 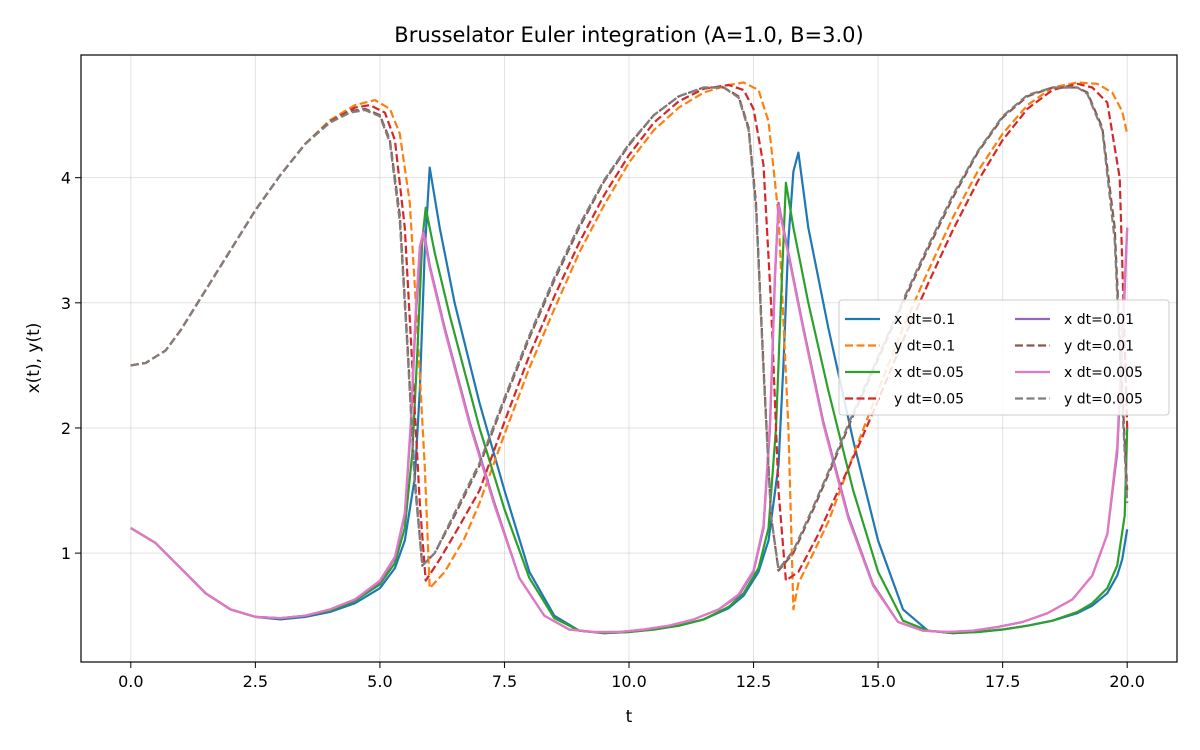 I want to click on legend-label: x dt=0.005, so click(x=1103, y=373).